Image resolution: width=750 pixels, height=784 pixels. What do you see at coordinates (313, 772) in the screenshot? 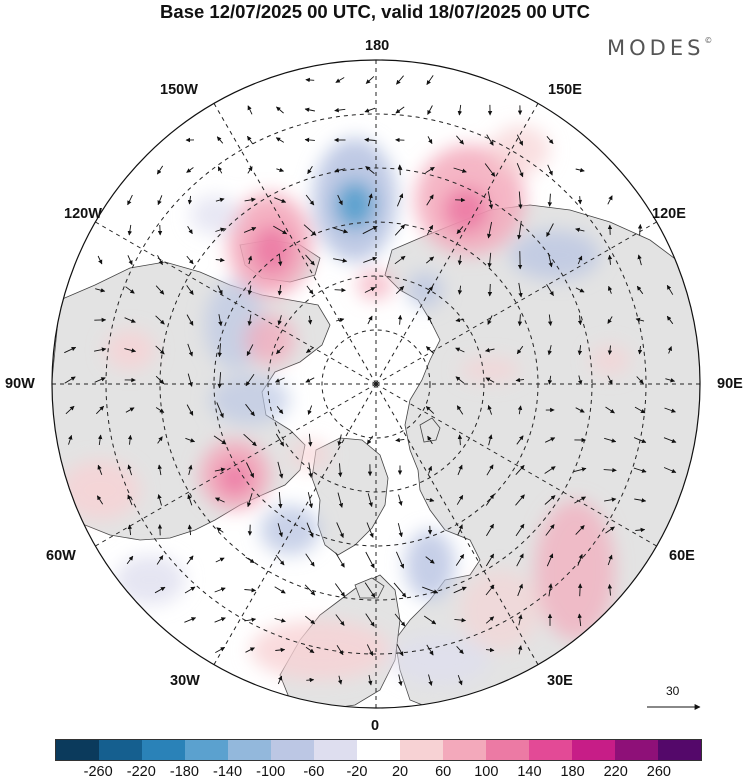
I see `colorbar-tick-label: -60` at bounding box center [313, 772].